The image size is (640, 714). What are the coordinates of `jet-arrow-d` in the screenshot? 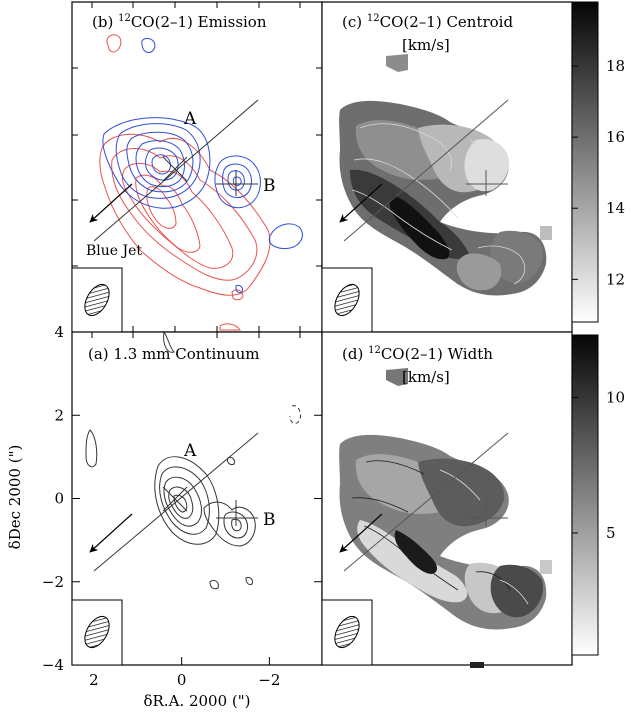 It's located at (361, 533).